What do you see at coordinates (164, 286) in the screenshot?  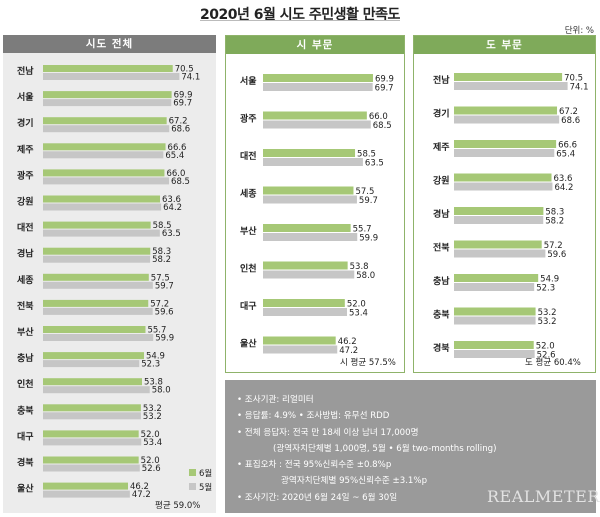 I see `value-label-may: 59.7` at bounding box center [164, 286].